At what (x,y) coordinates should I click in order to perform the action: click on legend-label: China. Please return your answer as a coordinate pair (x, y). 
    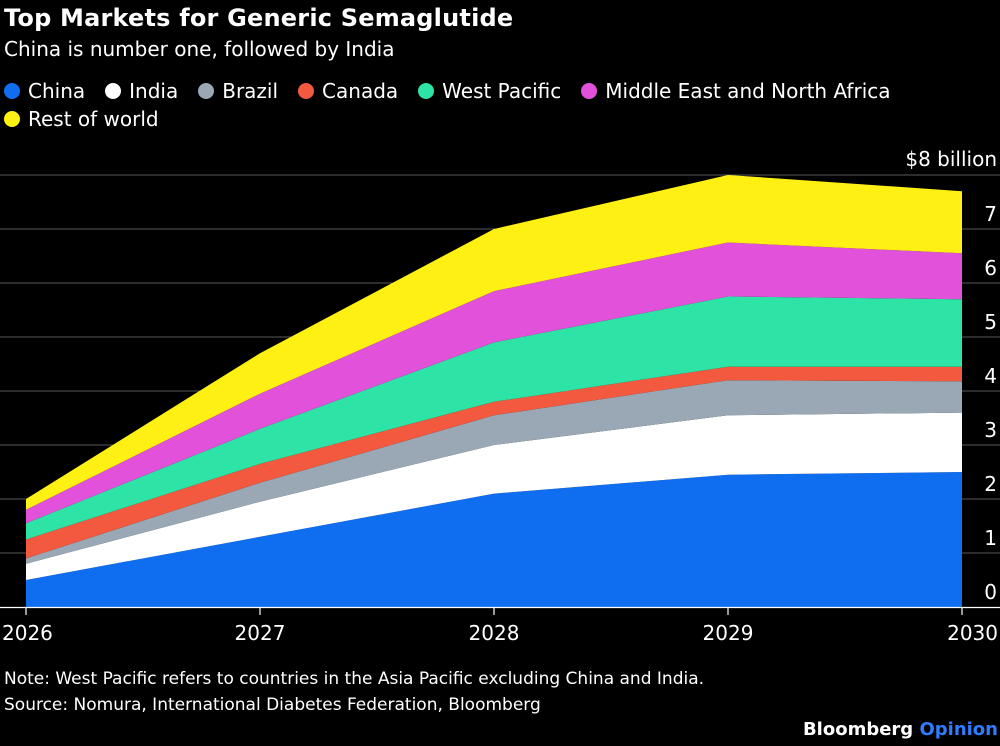
    Looking at the image, I should click on (57, 91).